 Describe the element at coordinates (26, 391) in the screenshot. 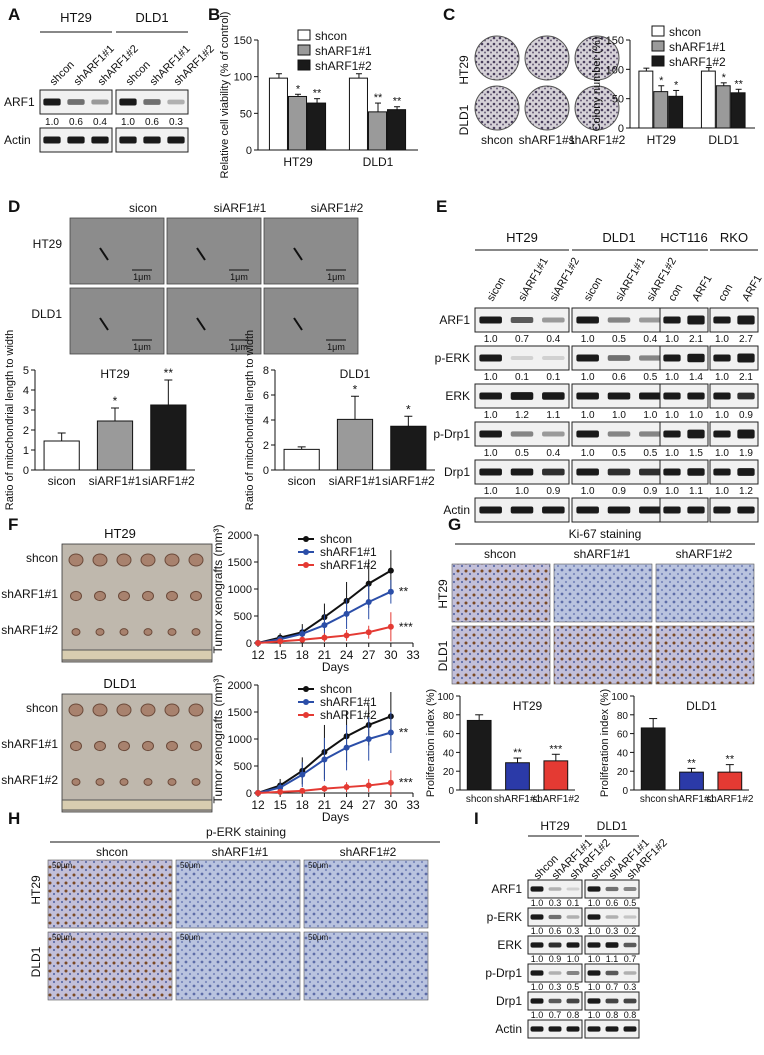

I see `chart-D1-ytick-label: 4` at that location.